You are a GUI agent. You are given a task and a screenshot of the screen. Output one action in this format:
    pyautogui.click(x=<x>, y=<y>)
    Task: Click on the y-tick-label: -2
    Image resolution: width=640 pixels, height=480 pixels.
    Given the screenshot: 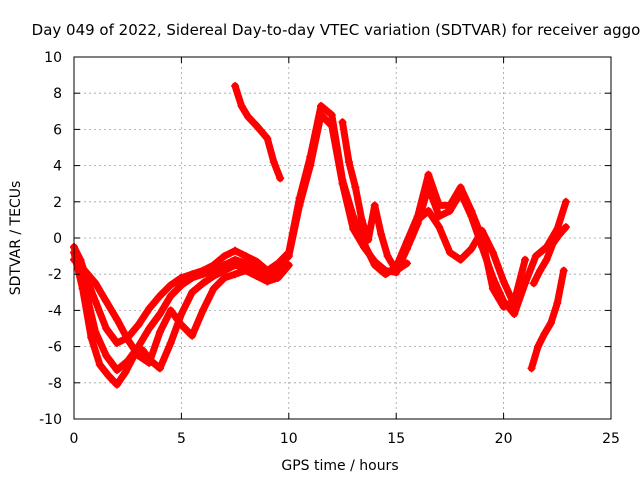 What is the action you would take?
    pyautogui.click(x=55, y=275)
    